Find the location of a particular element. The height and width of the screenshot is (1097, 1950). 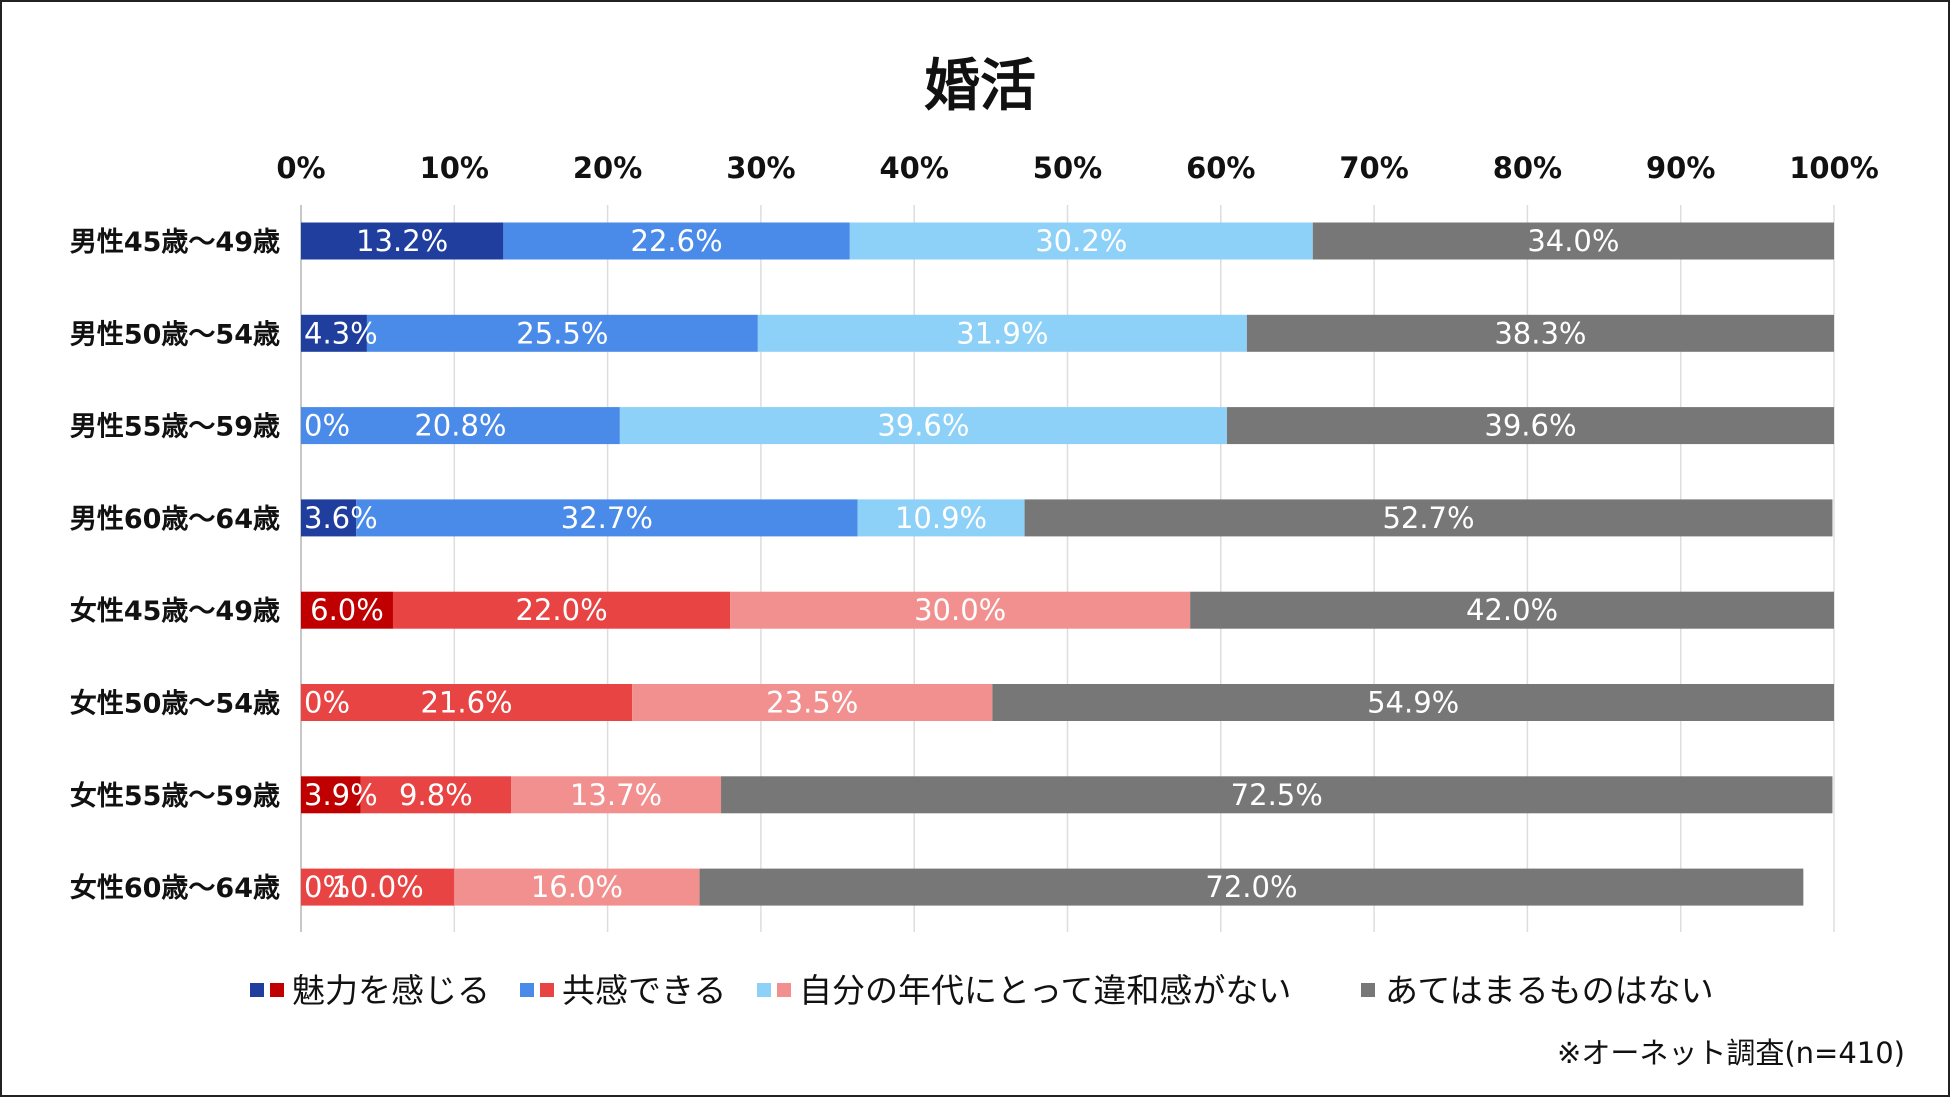

category-label: 男性60歳〜64歳 is located at coordinates (175, 519).